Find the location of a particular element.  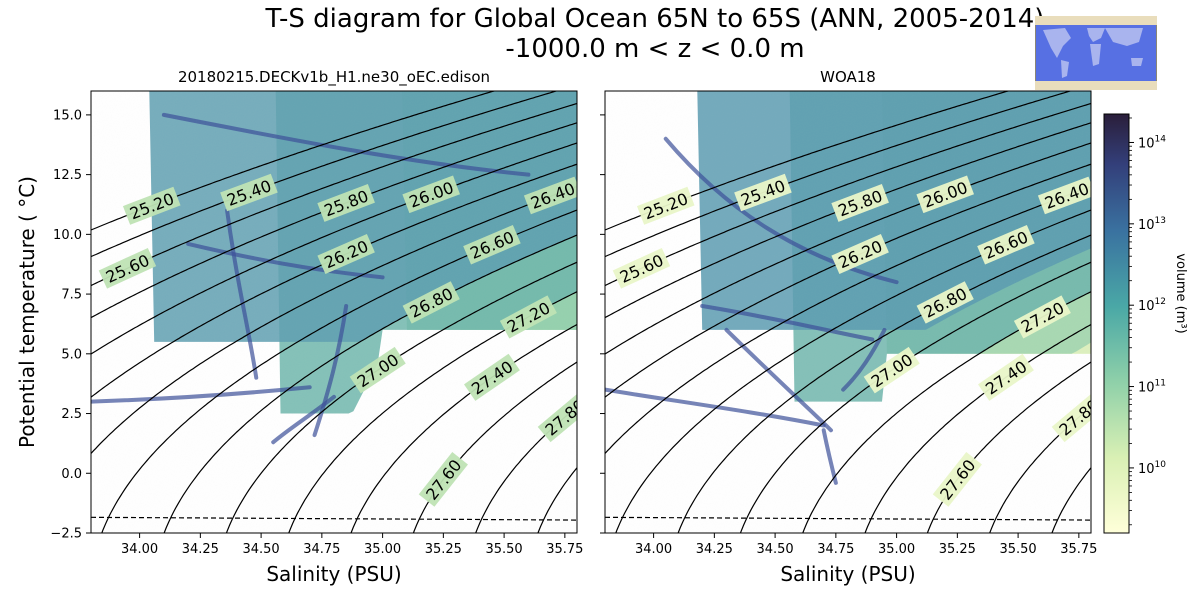

colorbar-tick-exponent: 14 is located at coordinates (1161, 139).